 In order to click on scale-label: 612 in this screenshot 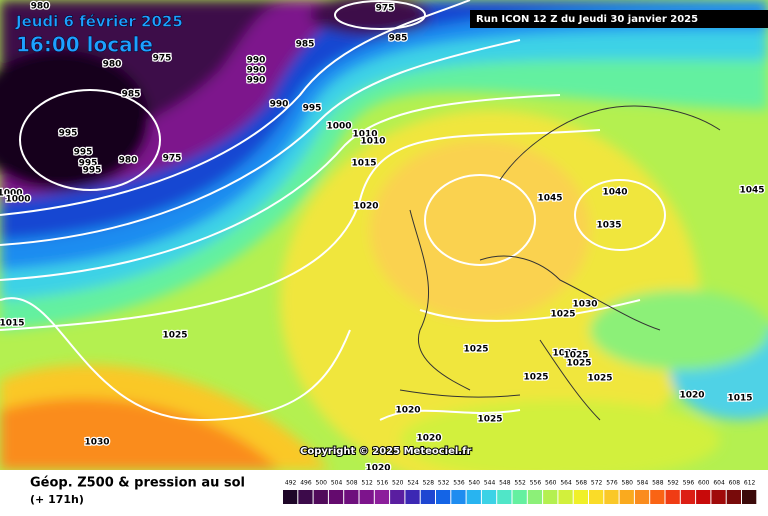, I will do `click(750, 483)`.